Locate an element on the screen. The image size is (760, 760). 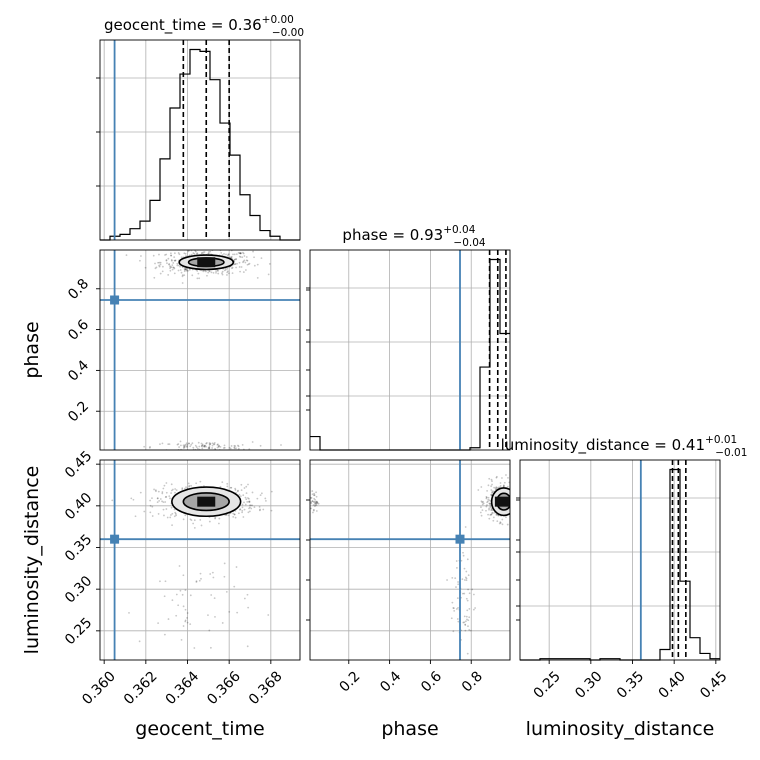
title-geocent-time: geocent_time = 0.36+0.00 −0.00 is located at coordinates (204, 26).